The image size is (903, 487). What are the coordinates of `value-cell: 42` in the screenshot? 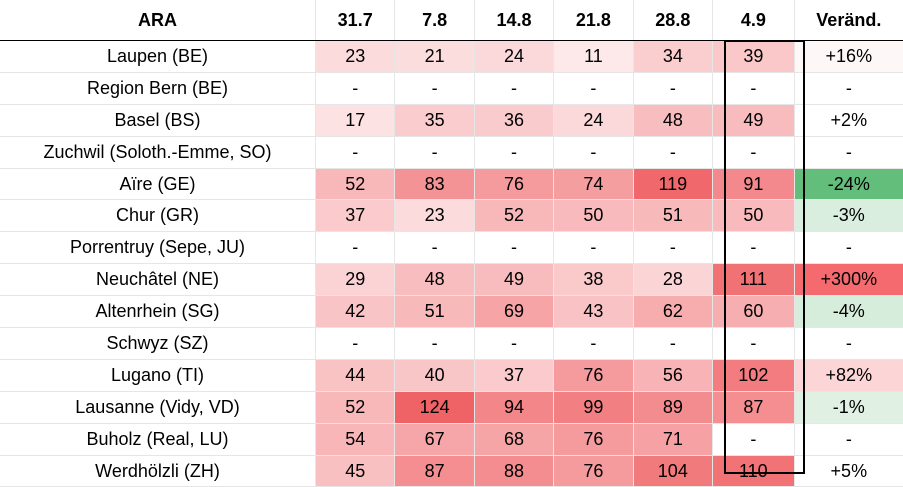 It's located at (354, 312).